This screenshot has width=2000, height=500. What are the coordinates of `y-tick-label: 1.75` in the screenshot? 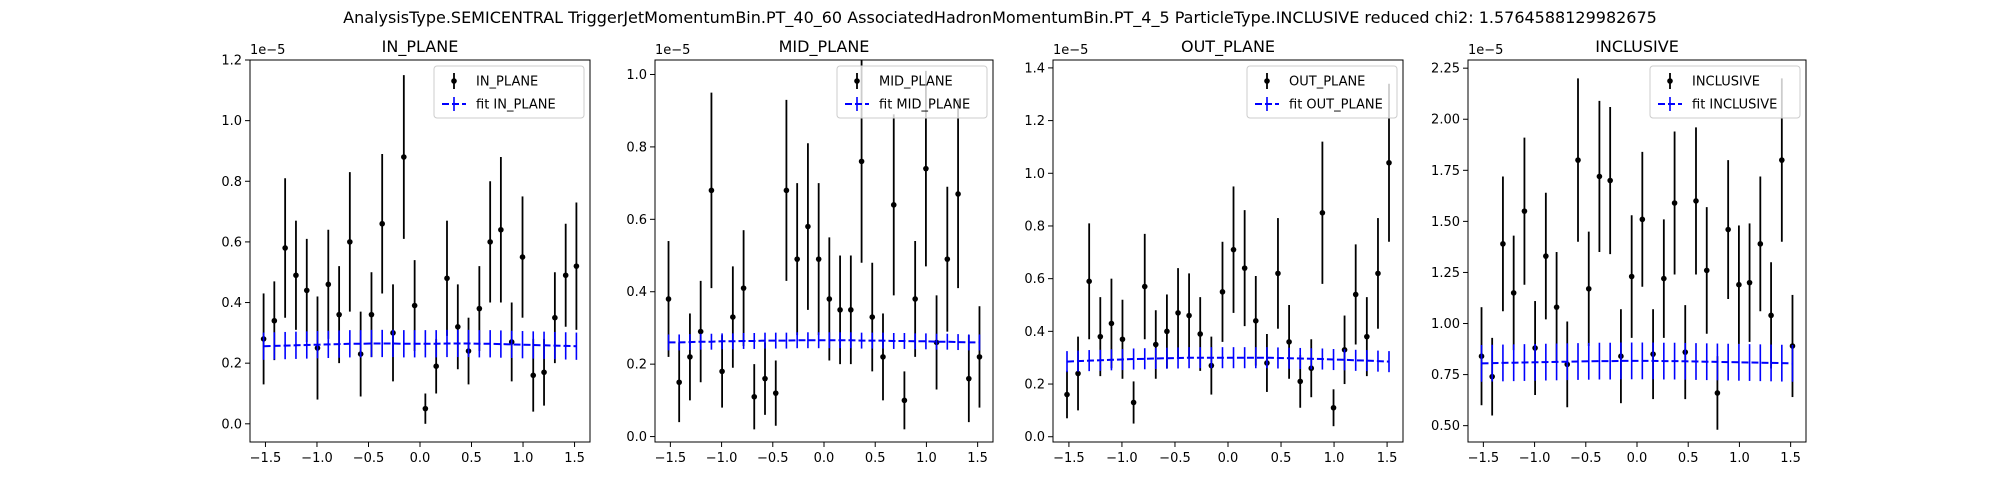 It's located at (1445, 171).